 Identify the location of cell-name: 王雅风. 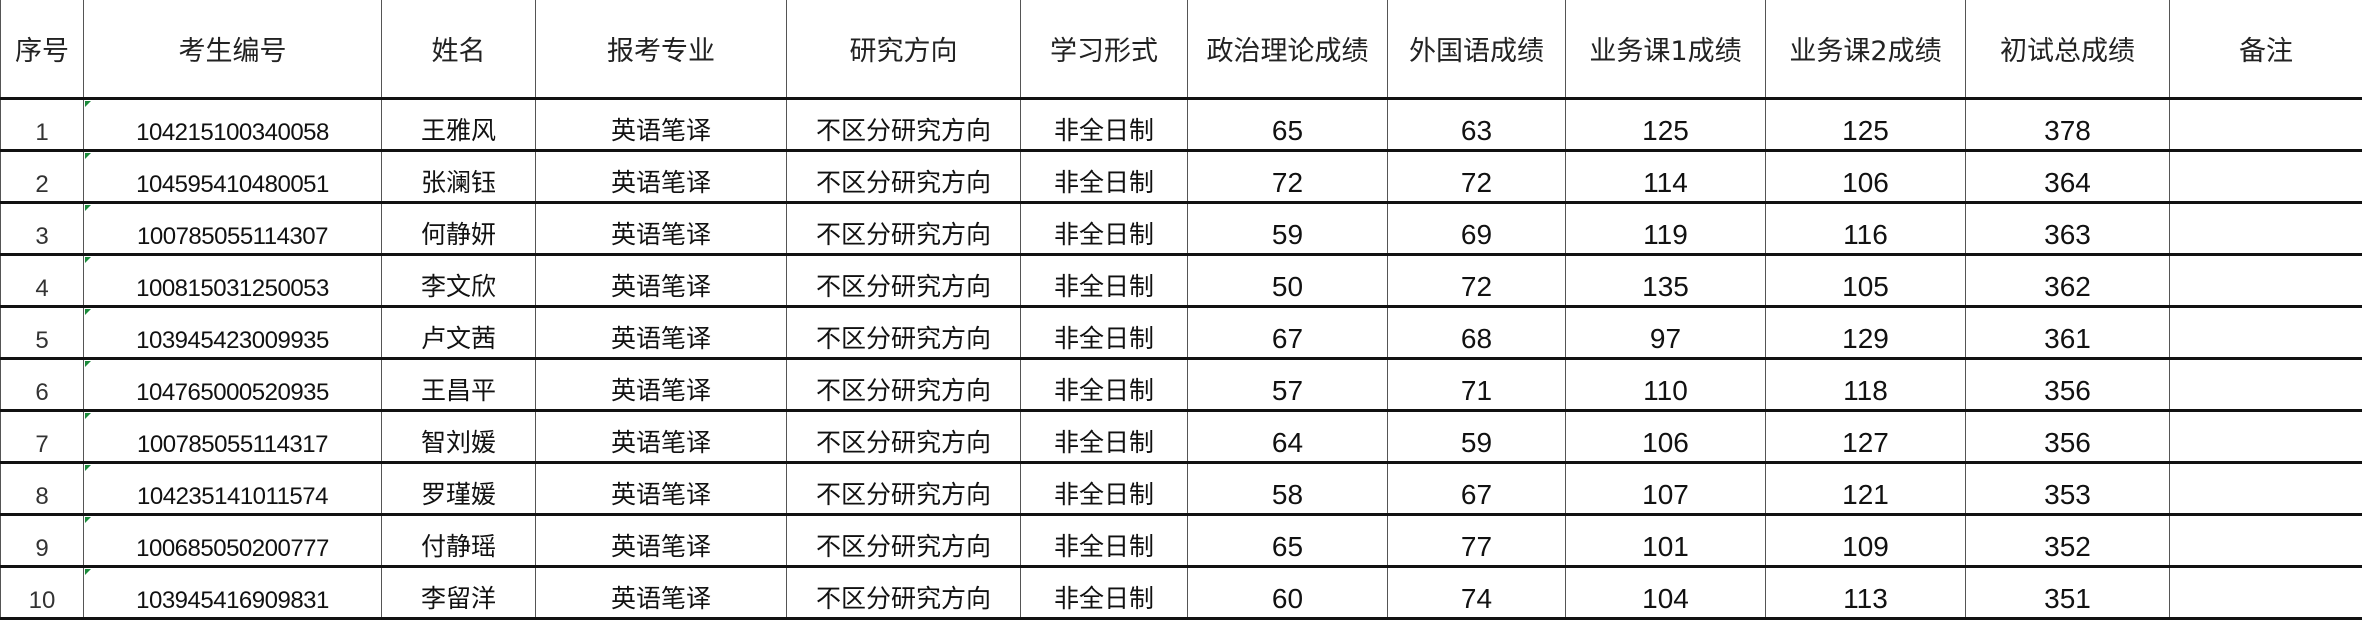
(459, 125).